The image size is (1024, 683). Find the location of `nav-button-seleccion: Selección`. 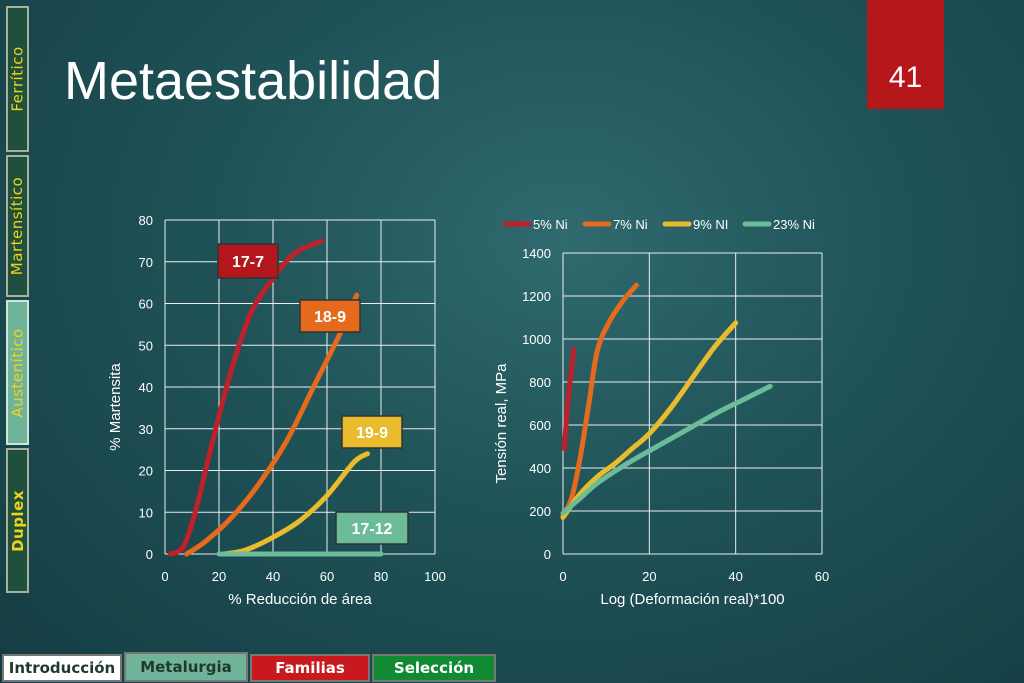

nav-button-seleccion: Selección is located at coordinates (434, 668).